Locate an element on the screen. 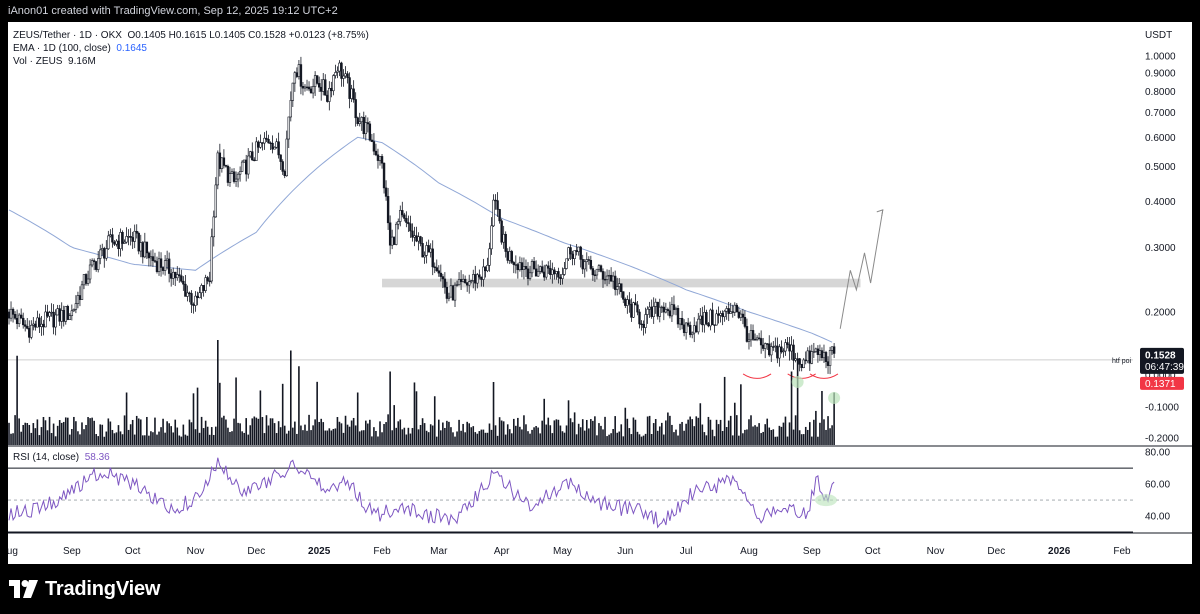 The image size is (1200, 614). rsi-legend: RSI (14, close) 58.36 is located at coordinates (61, 457).